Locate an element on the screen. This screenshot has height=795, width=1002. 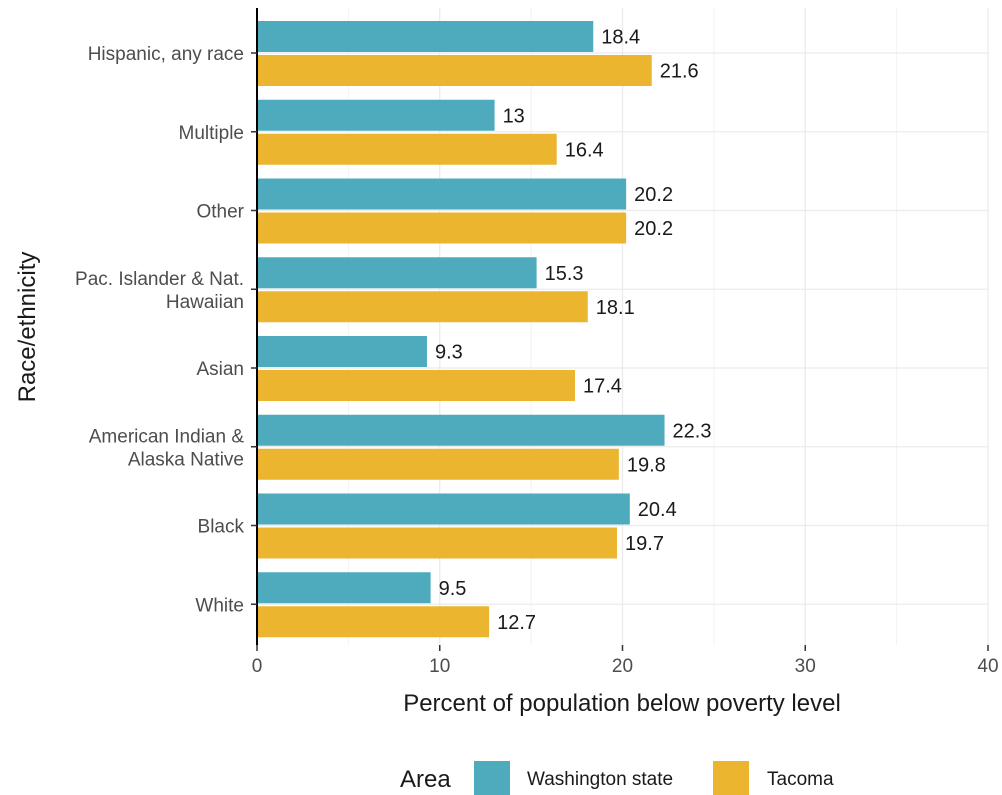
value-label: 17.4 is located at coordinates (602, 387).